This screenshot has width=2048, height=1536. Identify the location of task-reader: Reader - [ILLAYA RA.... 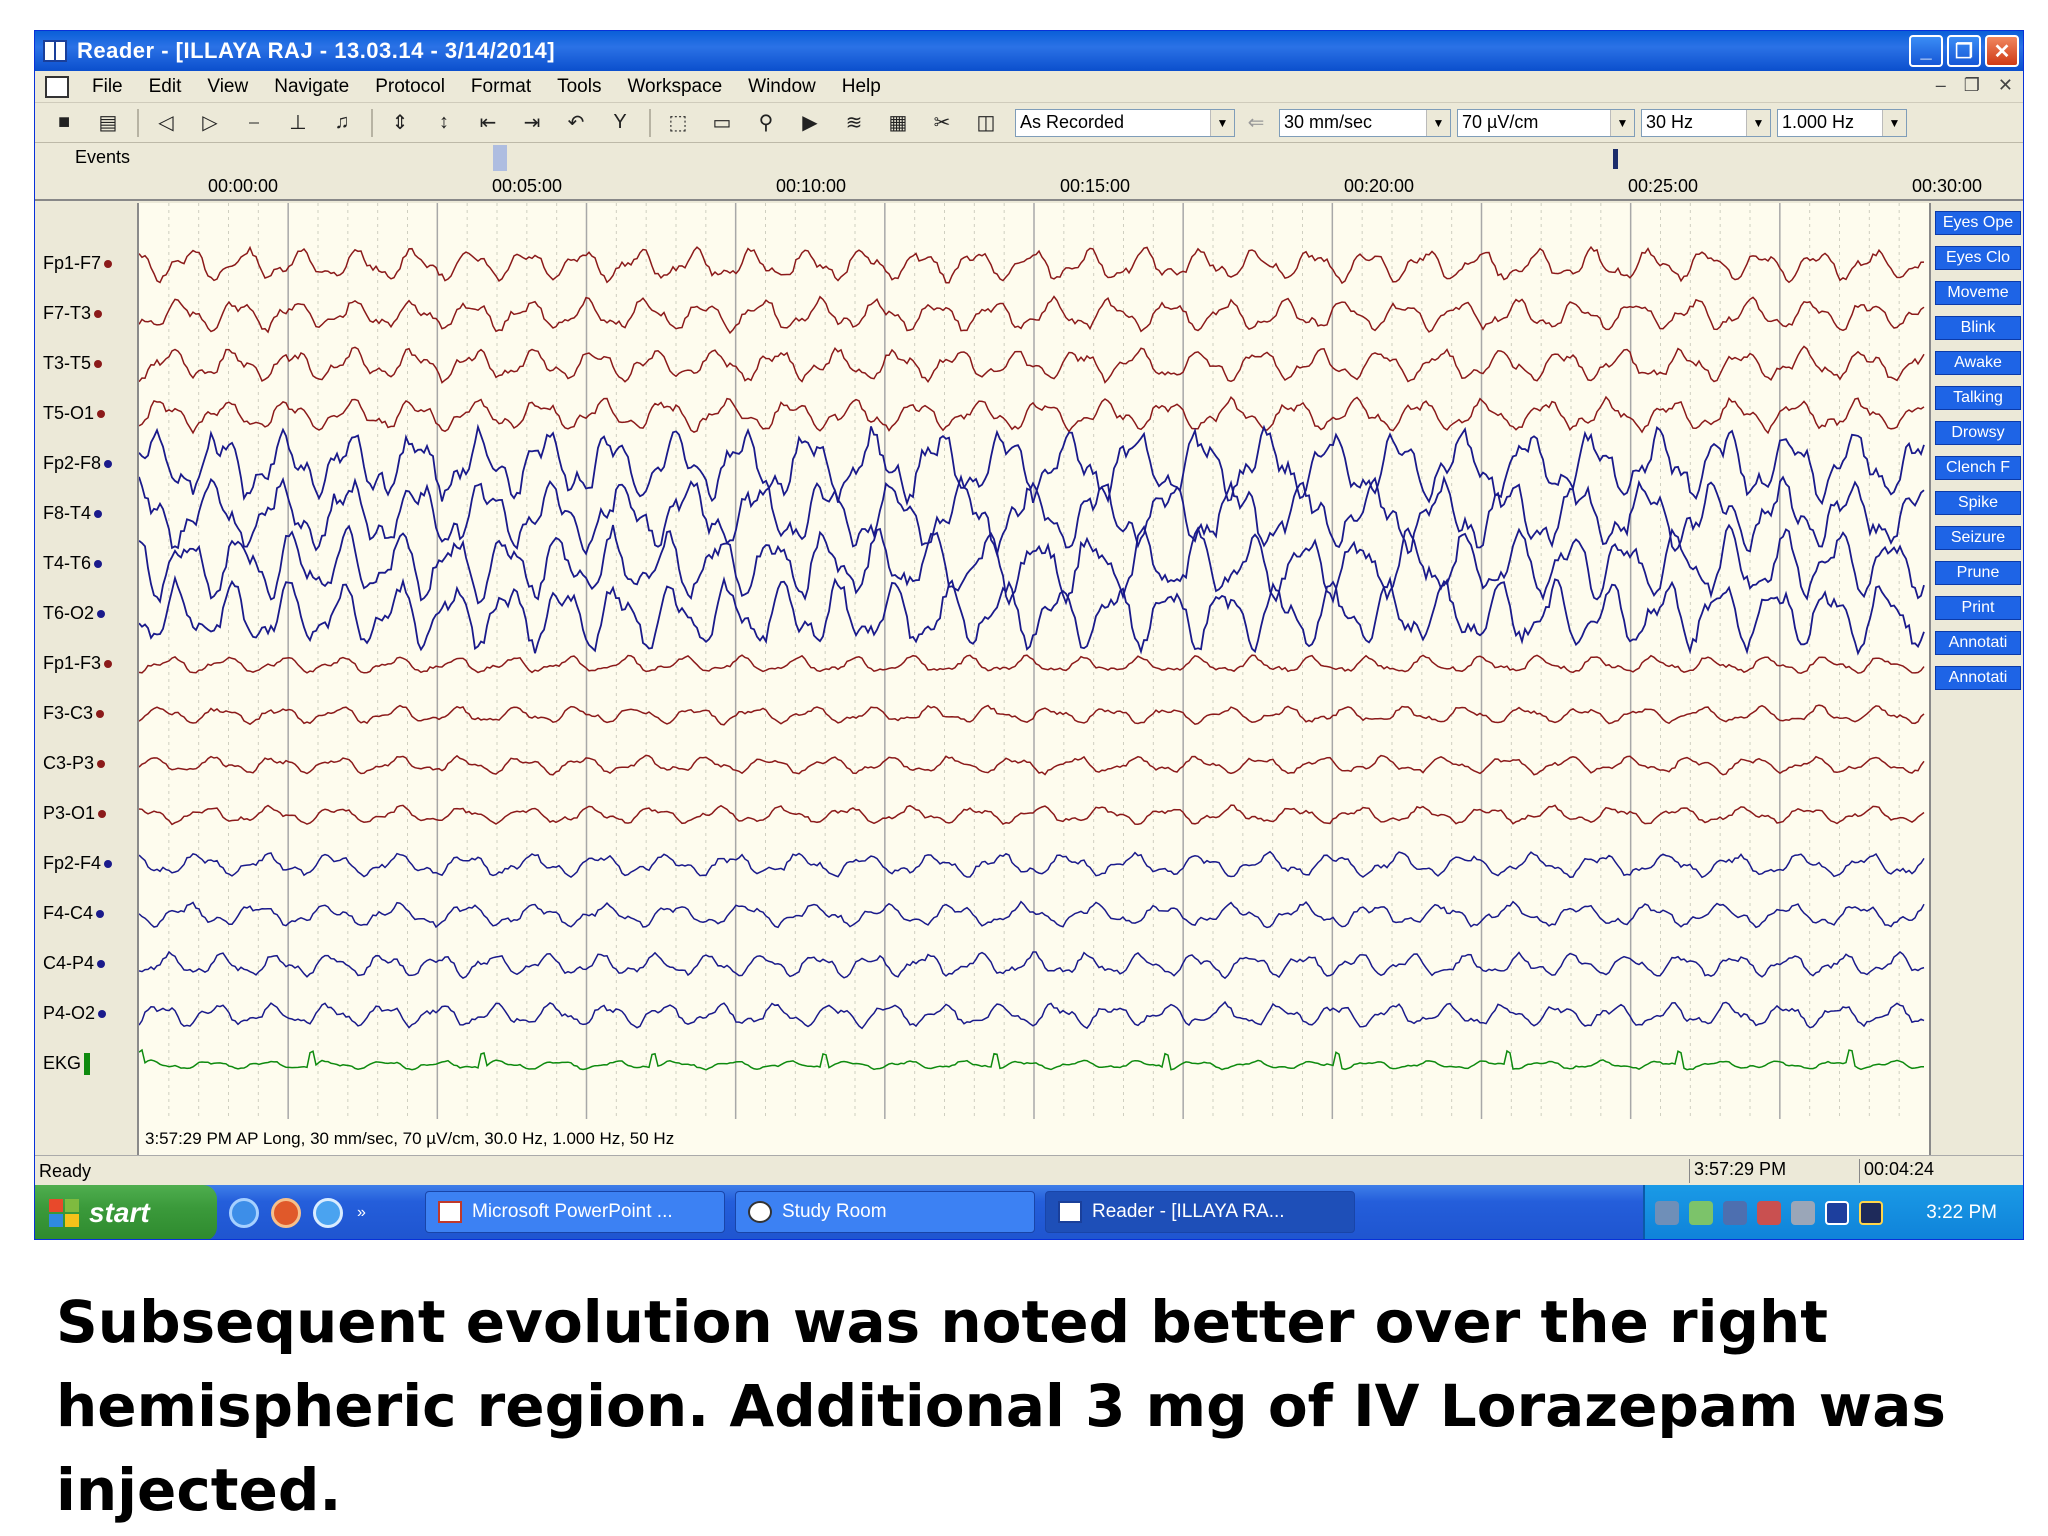
(1200, 1212).